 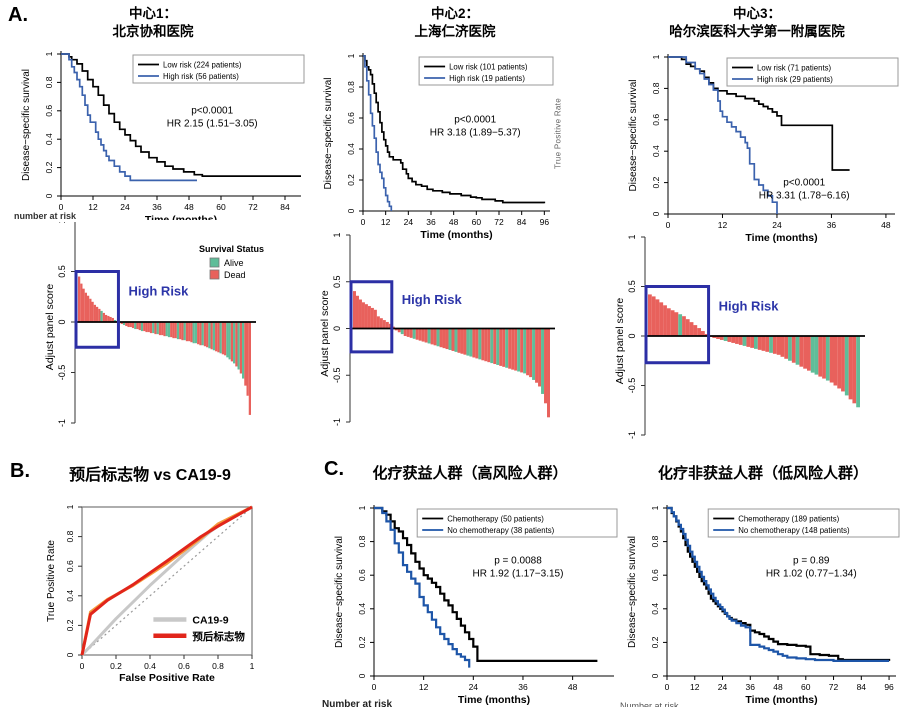 I want to click on km-curve-no-chemotherapy, so click(x=422, y=587).